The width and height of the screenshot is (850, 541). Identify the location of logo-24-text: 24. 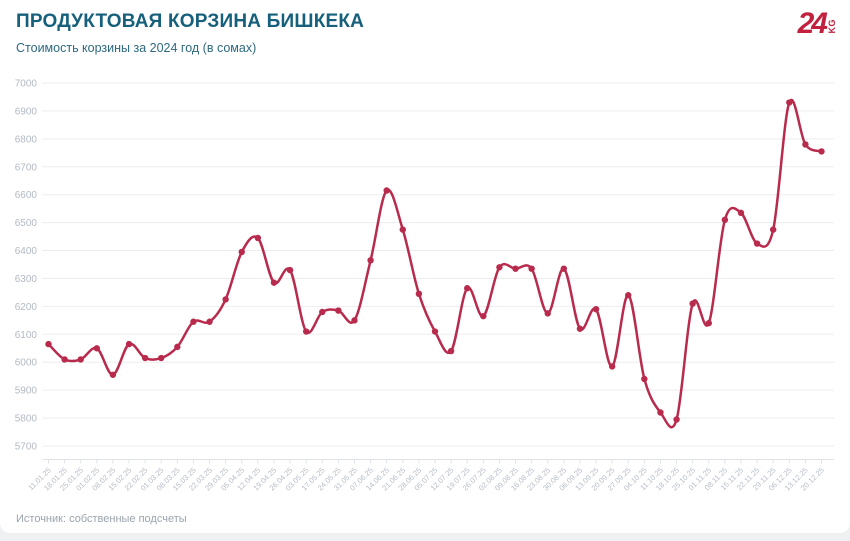
(812, 23).